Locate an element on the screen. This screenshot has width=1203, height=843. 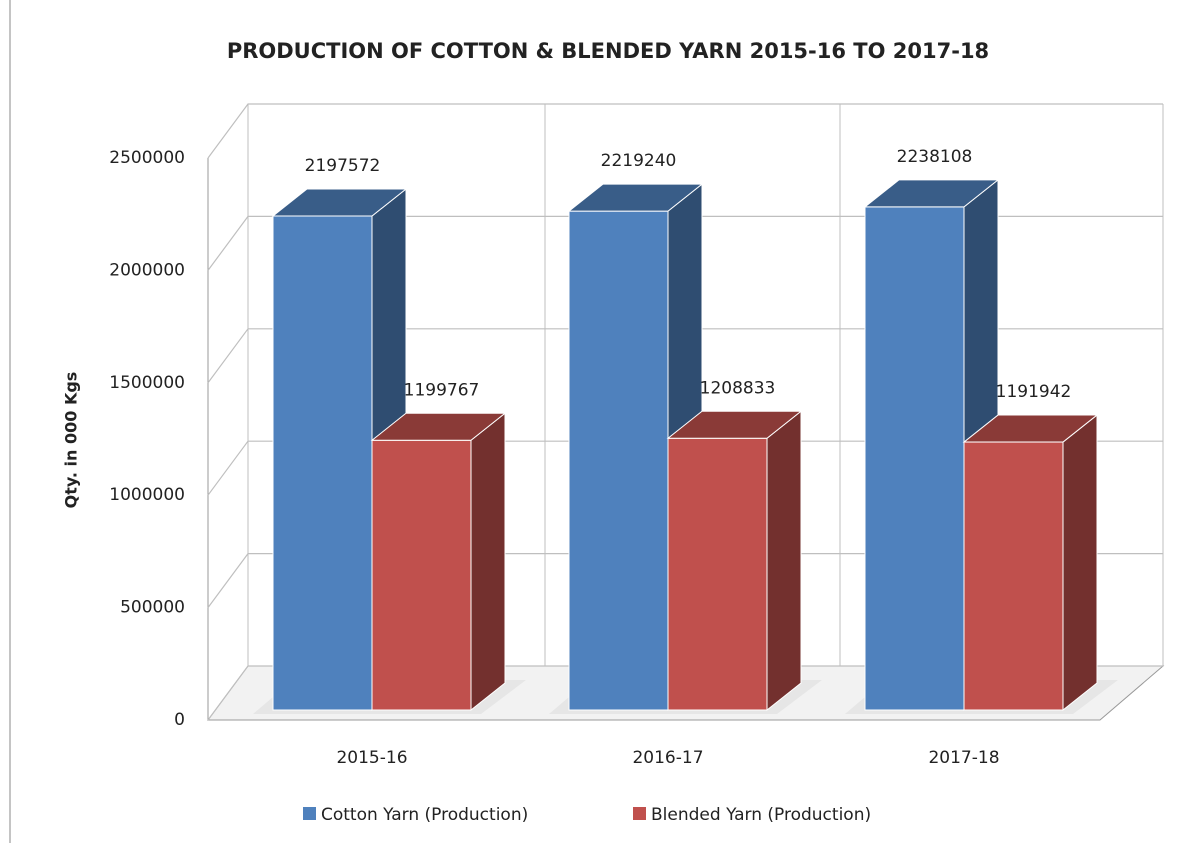
y-tick-label: 2500000 is located at coordinates (147, 158).